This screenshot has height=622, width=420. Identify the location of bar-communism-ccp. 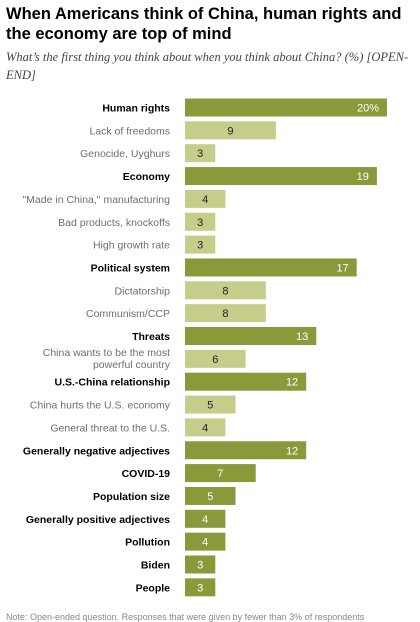
(225, 313).